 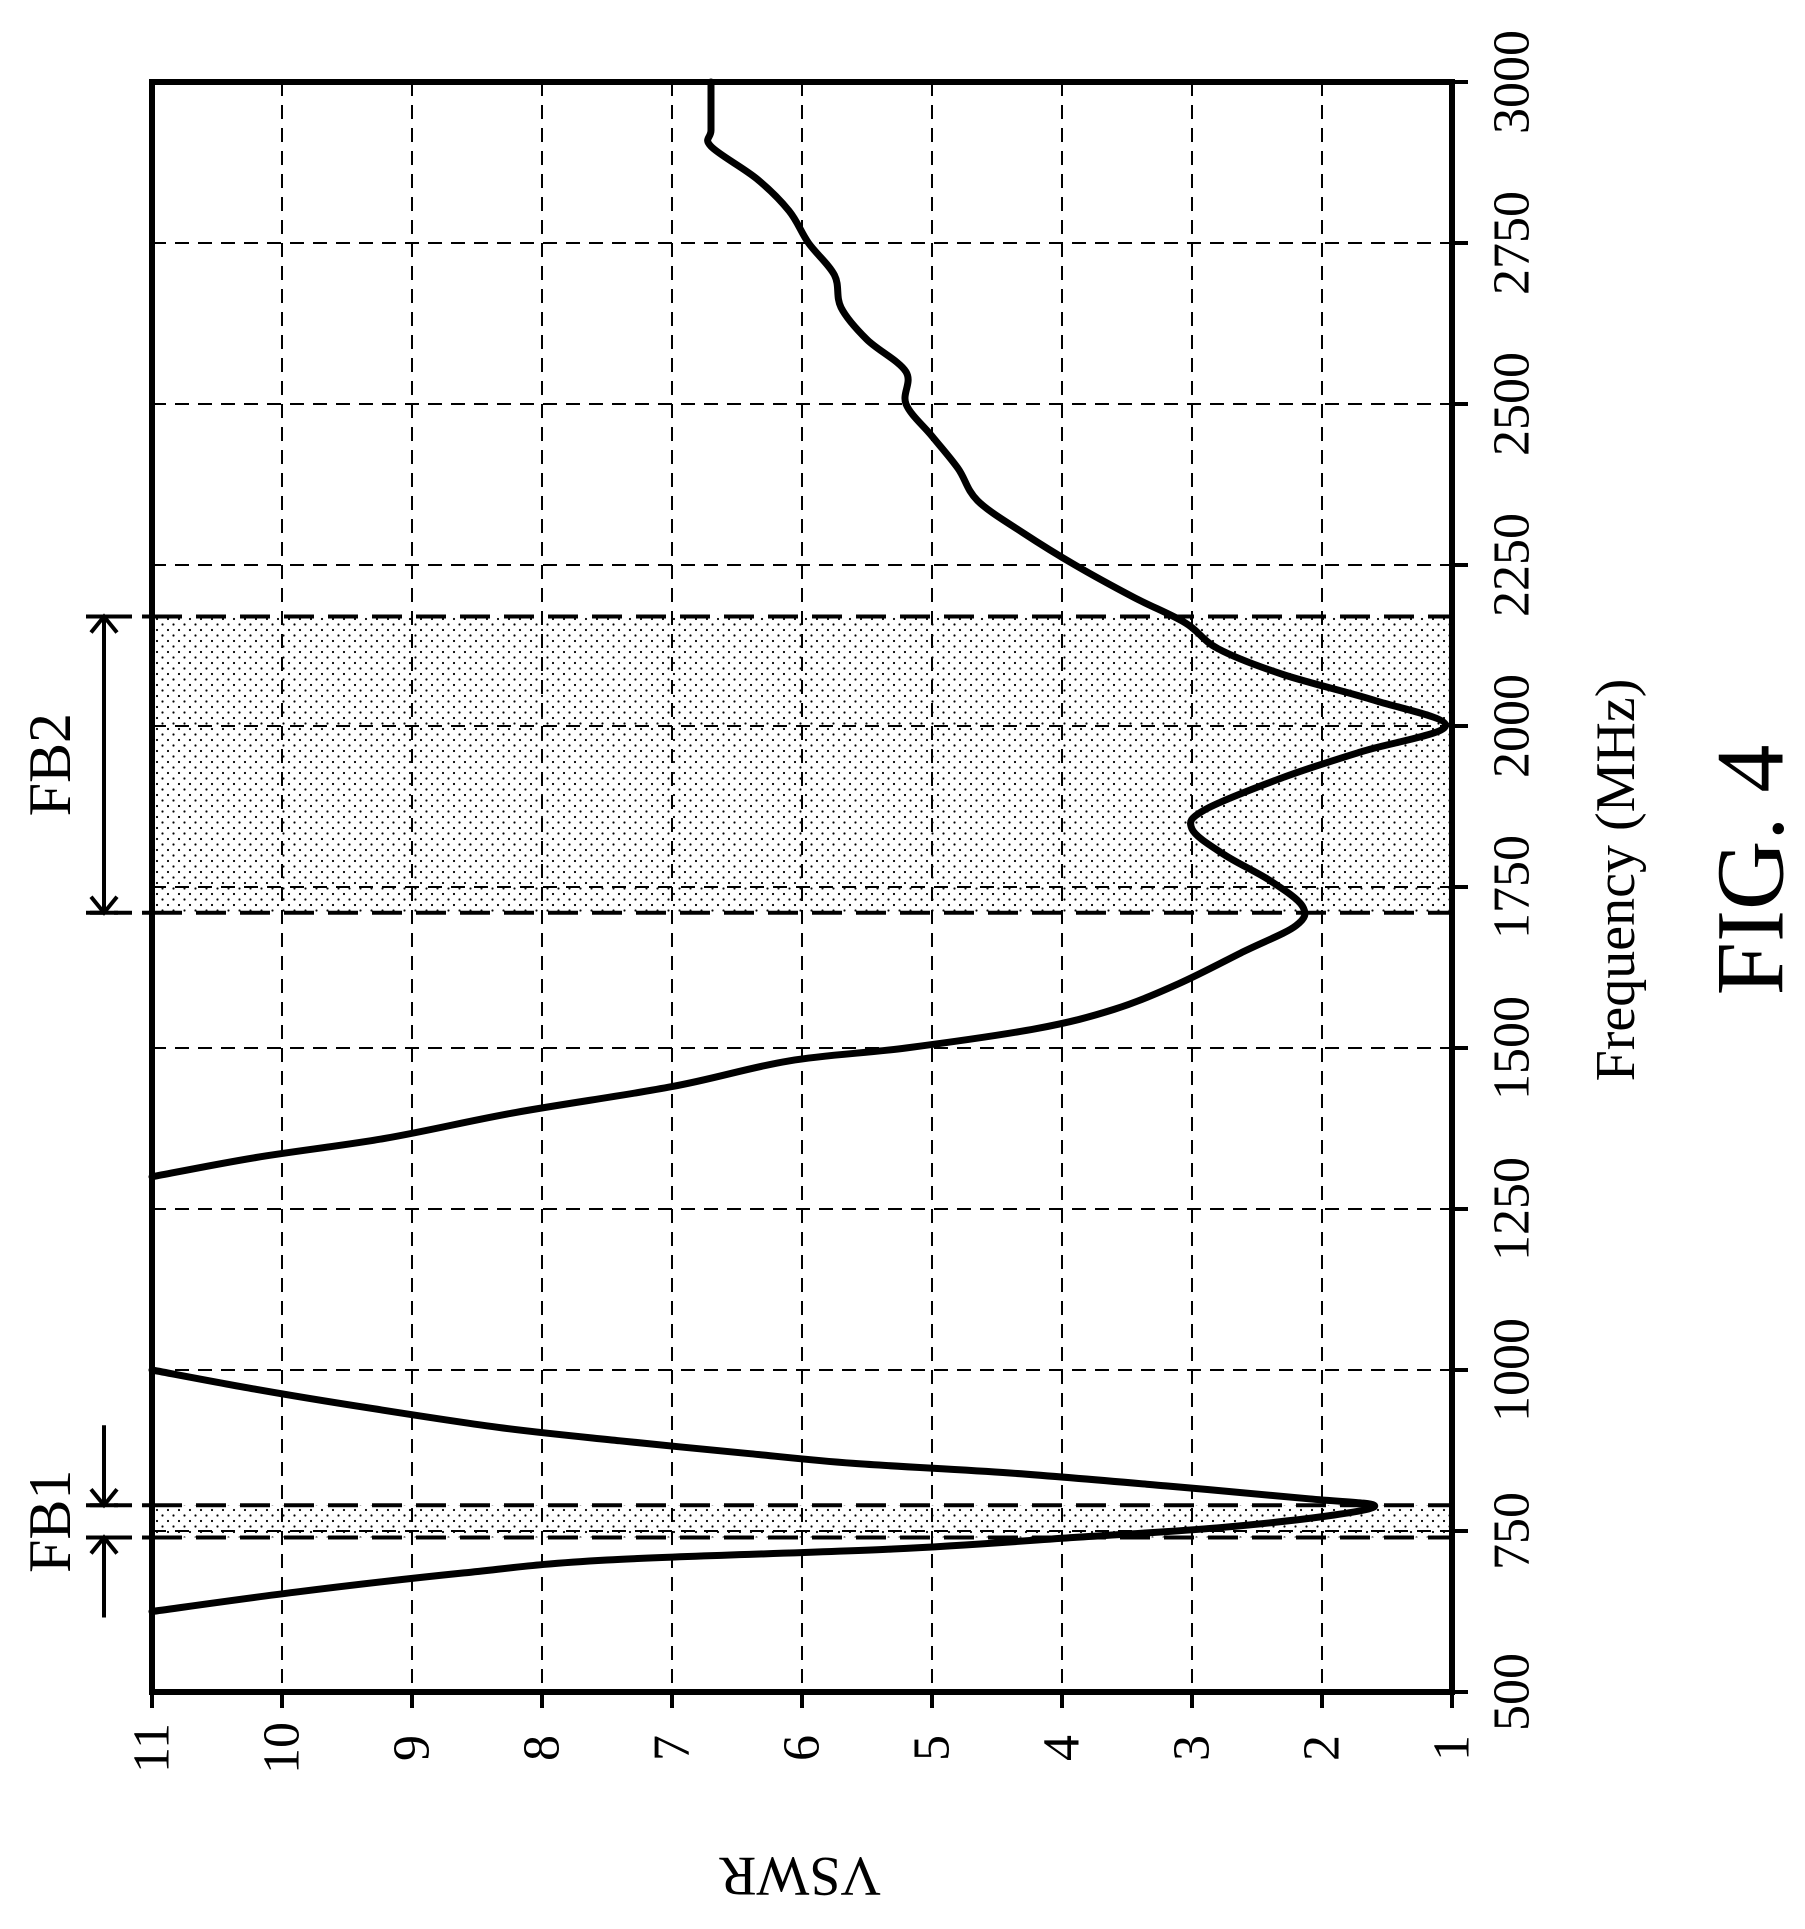 I want to click on x-tick-label: 750, so click(x=1512, y=1531).